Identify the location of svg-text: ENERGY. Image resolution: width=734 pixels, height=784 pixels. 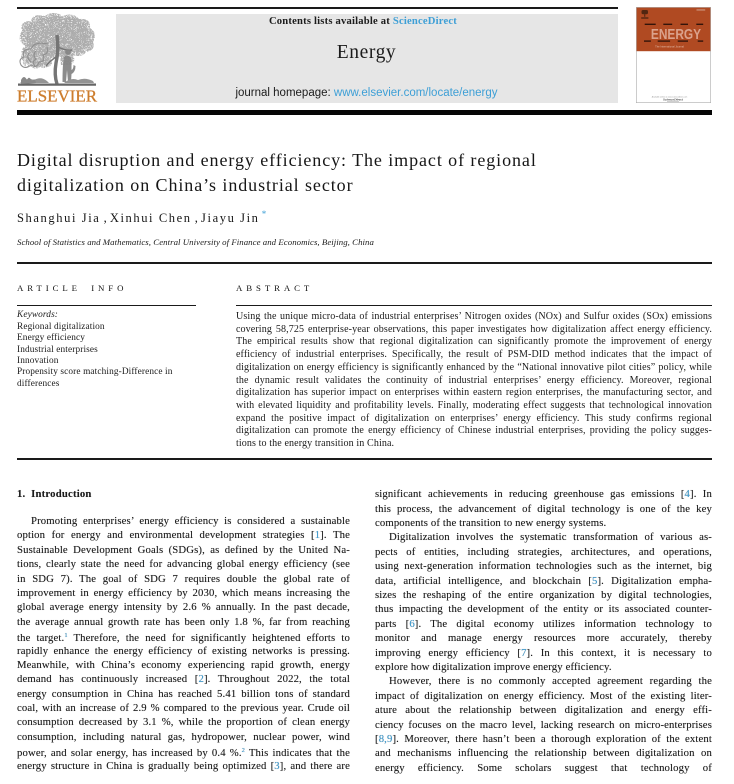
(676, 34).